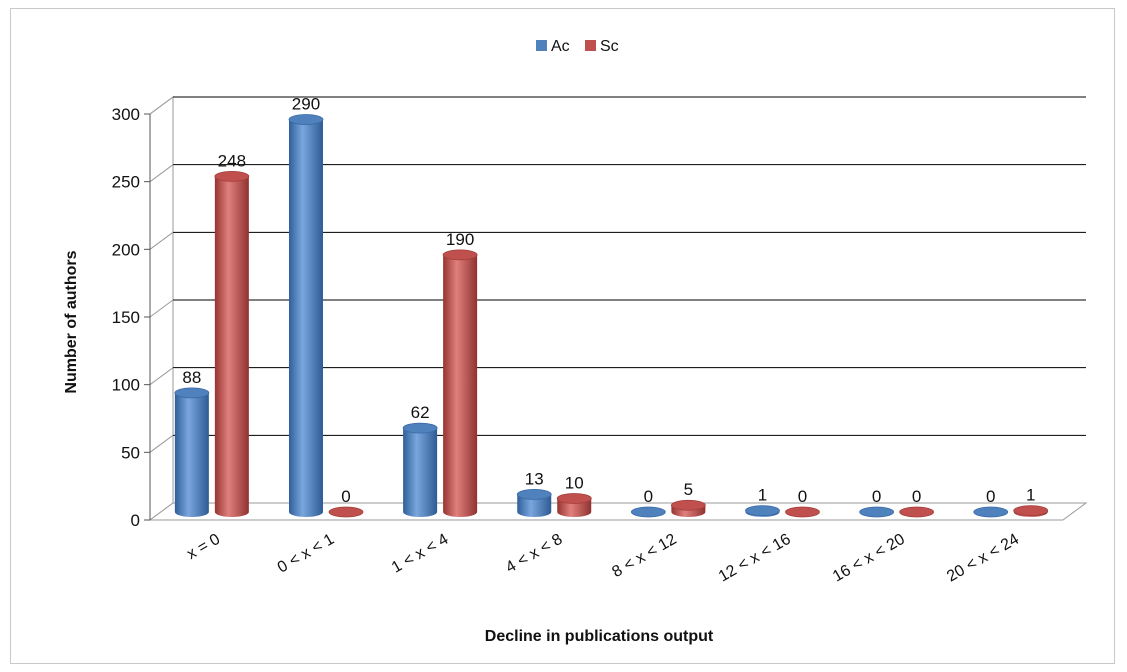 The image size is (1127, 672). What do you see at coordinates (191, 377) in the screenshot?
I see `data-label: 88` at bounding box center [191, 377].